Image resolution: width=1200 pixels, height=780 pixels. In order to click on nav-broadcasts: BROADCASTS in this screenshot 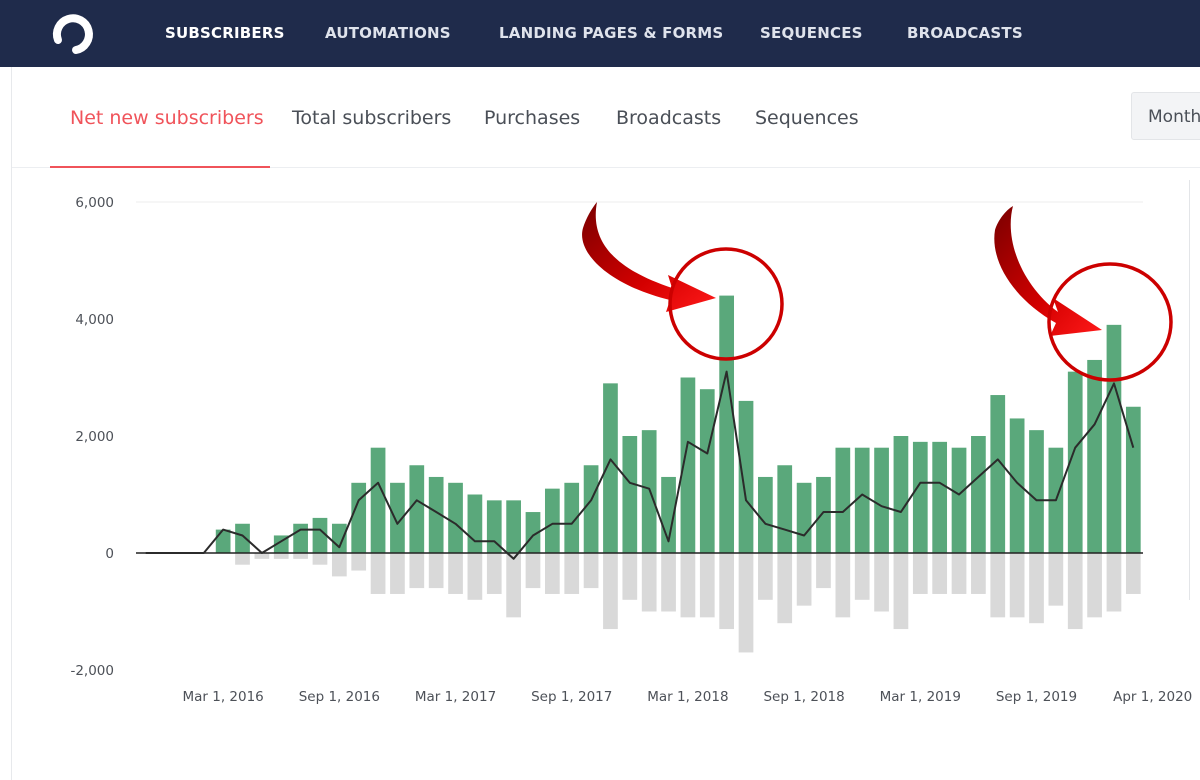, I will do `click(965, 33)`.